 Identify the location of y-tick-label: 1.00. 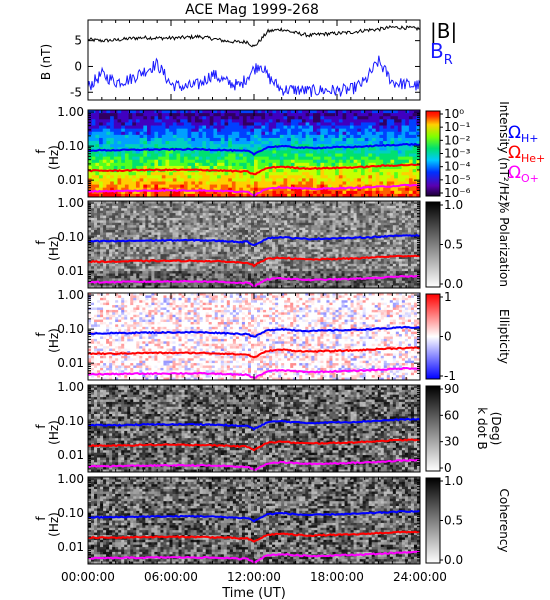
(70, 112).